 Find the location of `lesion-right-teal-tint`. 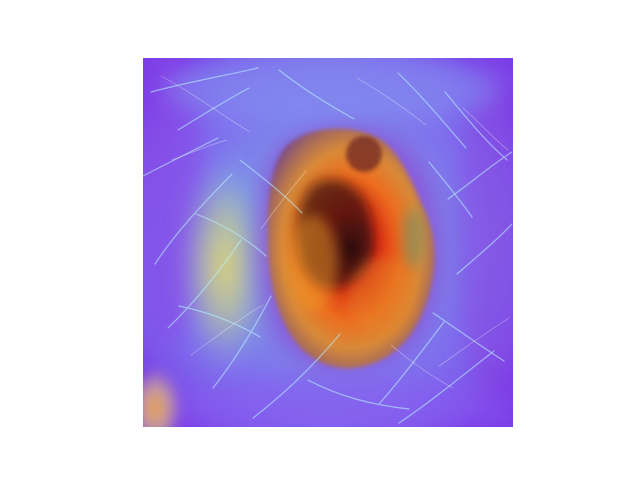

lesion-right-teal-tint is located at coordinates (413, 238).